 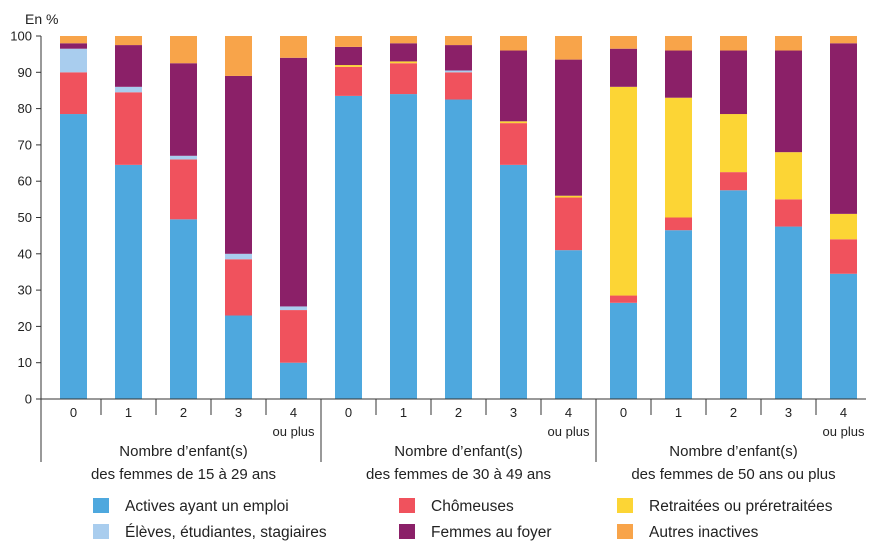 I want to click on legend-label: Chômeuses, so click(x=472, y=506).